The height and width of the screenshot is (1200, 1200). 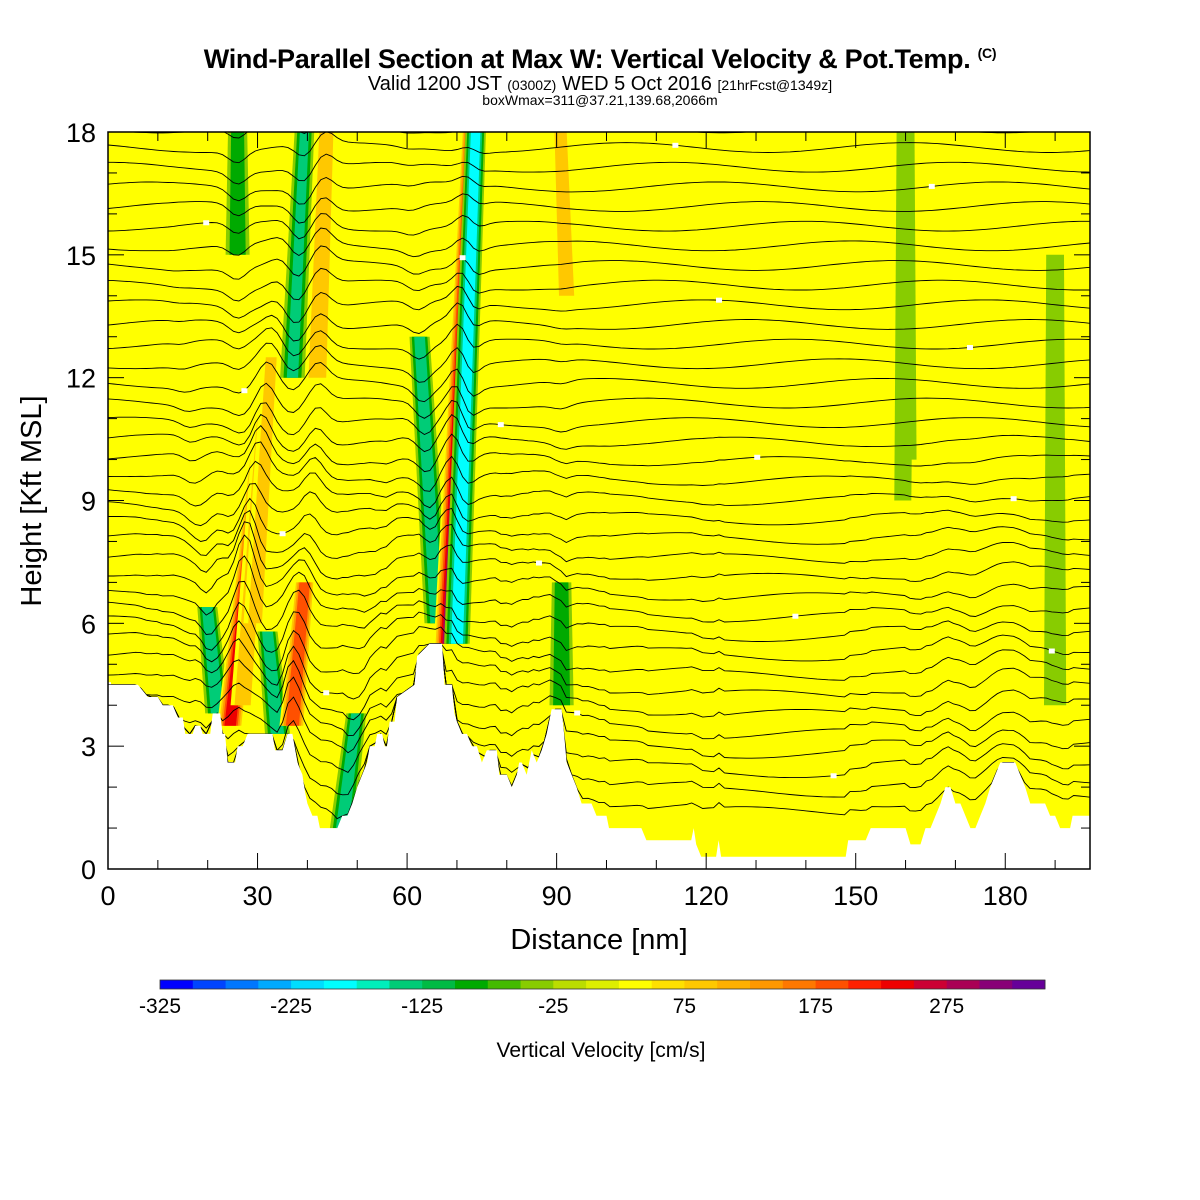 What do you see at coordinates (88, 870) in the screenshot?
I see `y-tick-label: 0` at bounding box center [88, 870].